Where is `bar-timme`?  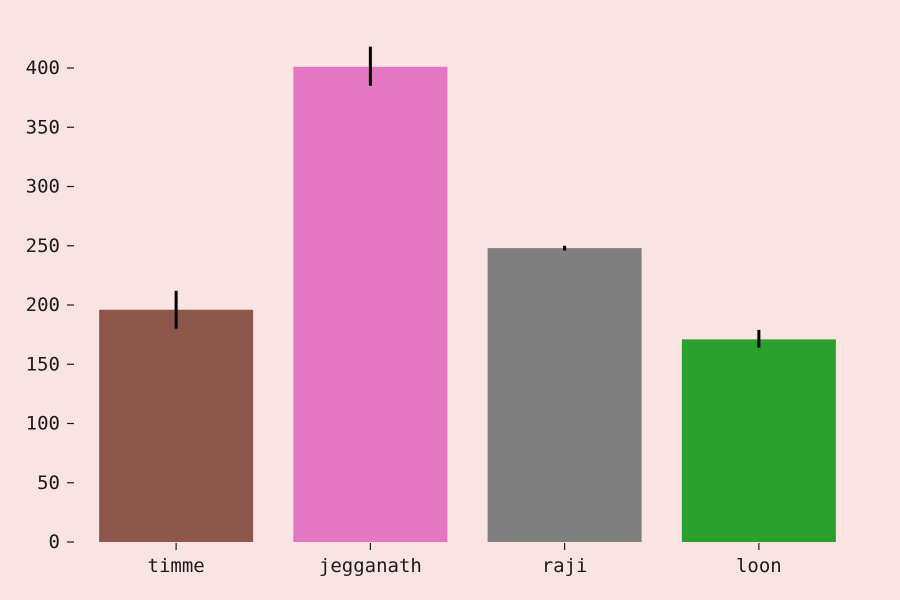 bar-timme is located at coordinates (176, 425).